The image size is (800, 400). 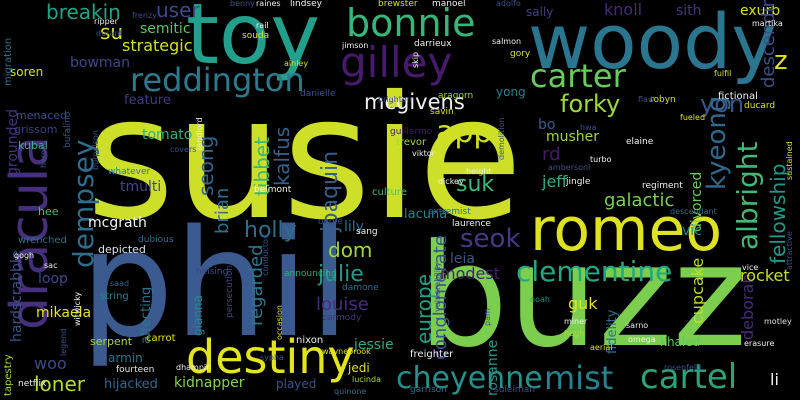 What do you see at coordinates (318, 94) in the screenshot?
I see `cloud-word: danielle` at bounding box center [318, 94].